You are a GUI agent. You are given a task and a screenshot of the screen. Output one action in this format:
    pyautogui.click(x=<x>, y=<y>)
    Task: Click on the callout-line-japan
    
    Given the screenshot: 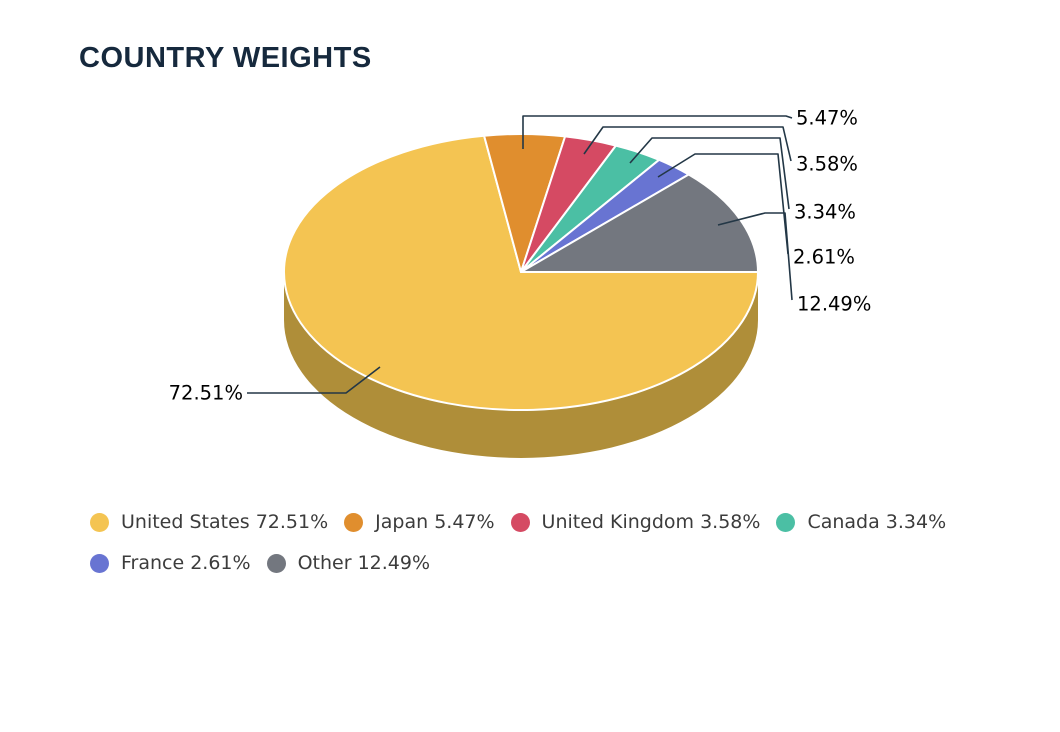 What is the action you would take?
    pyautogui.click(x=657, y=132)
    